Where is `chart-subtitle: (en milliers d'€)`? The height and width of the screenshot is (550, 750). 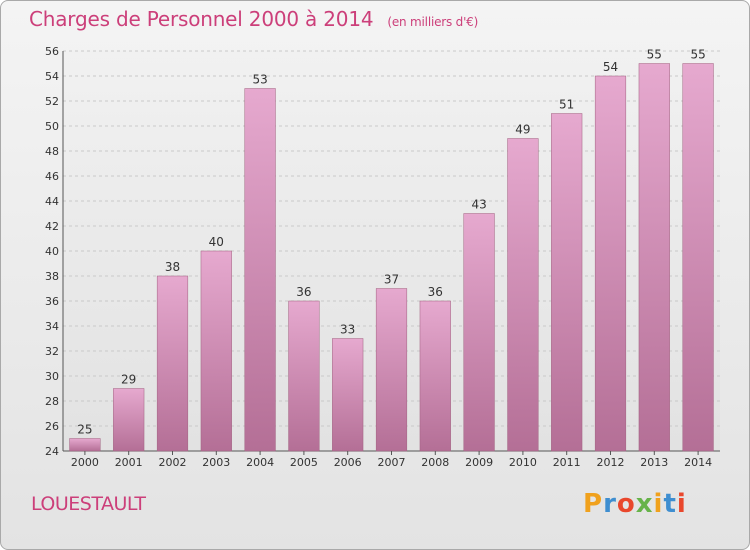 chart-subtitle: (en milliers d'€) is located at coordinates (433, 22).